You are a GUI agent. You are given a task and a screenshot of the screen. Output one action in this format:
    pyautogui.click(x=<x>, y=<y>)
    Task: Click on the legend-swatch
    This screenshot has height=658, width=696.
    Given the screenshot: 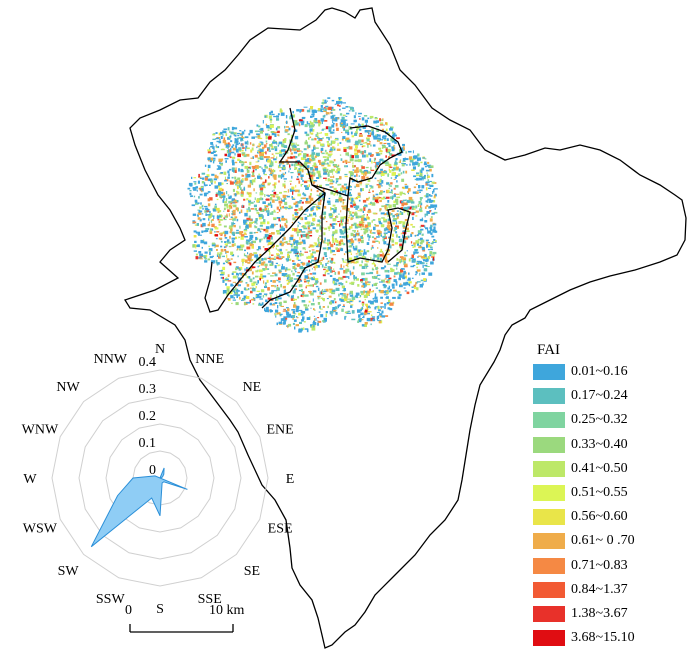 What is the action you would take?
    pyautogui.click(x=549, y=372)
    